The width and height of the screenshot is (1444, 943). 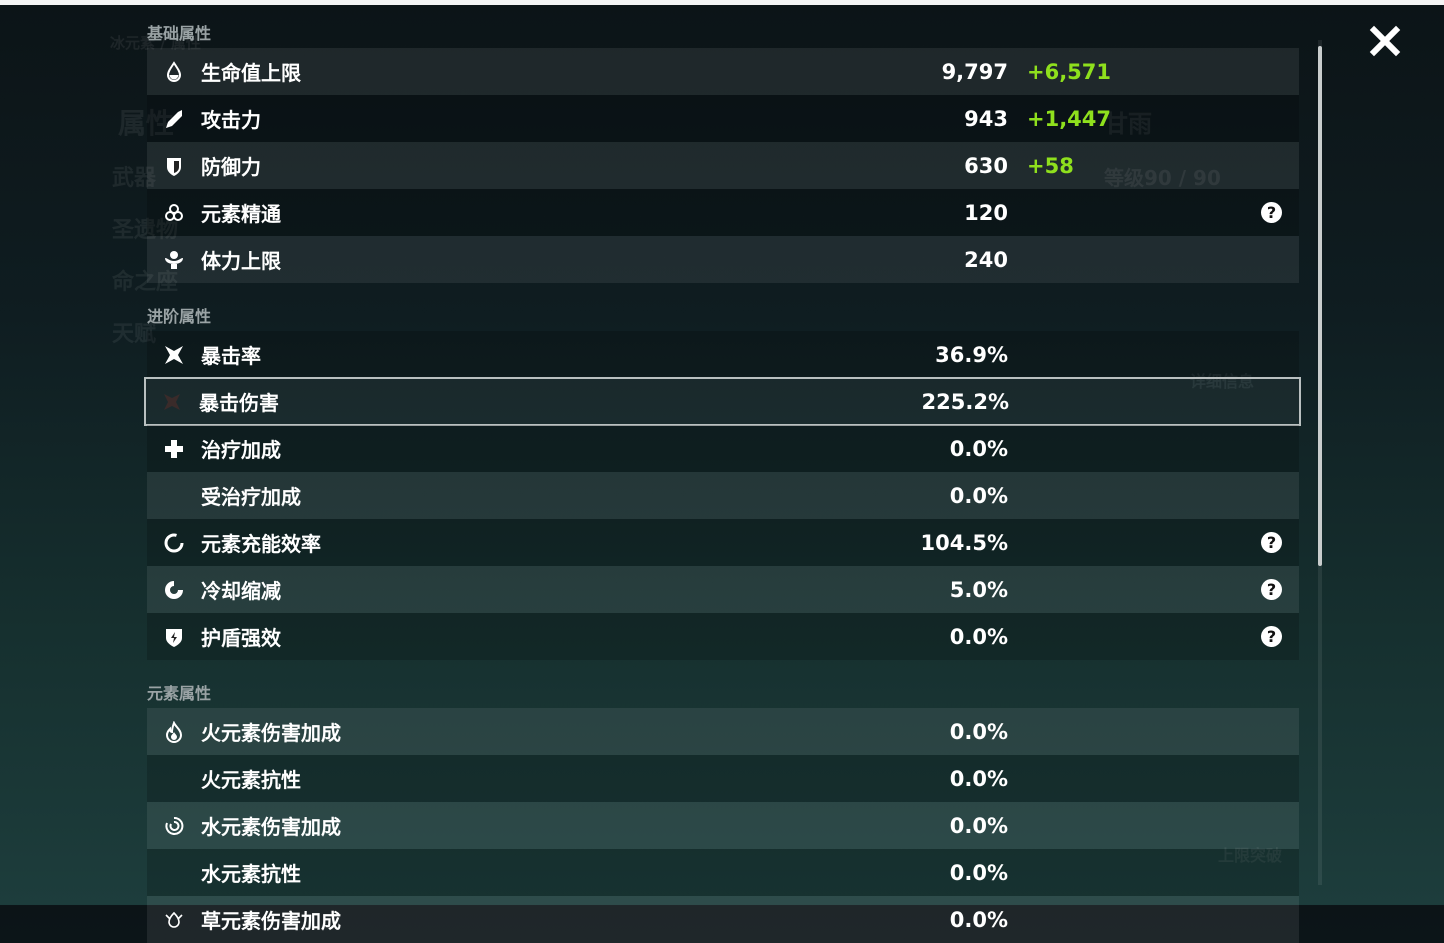 I want to click on attribute-row: 冷却缩减 5.0%?, so click(x=723, y=589).